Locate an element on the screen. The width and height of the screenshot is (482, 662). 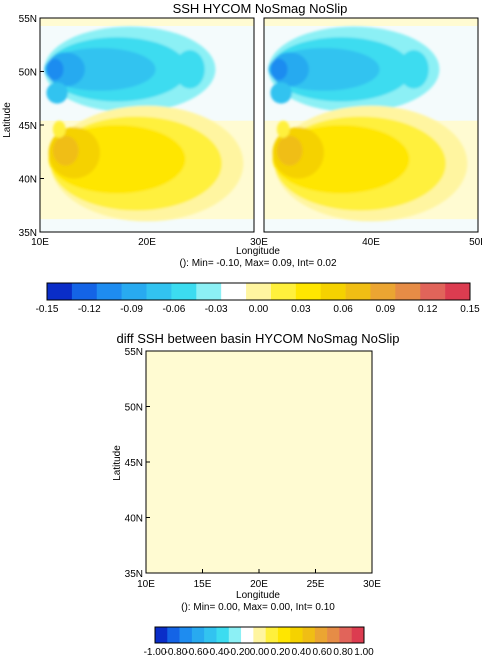
top-x-tick-label: 50E is located at coordinates (475, 242).